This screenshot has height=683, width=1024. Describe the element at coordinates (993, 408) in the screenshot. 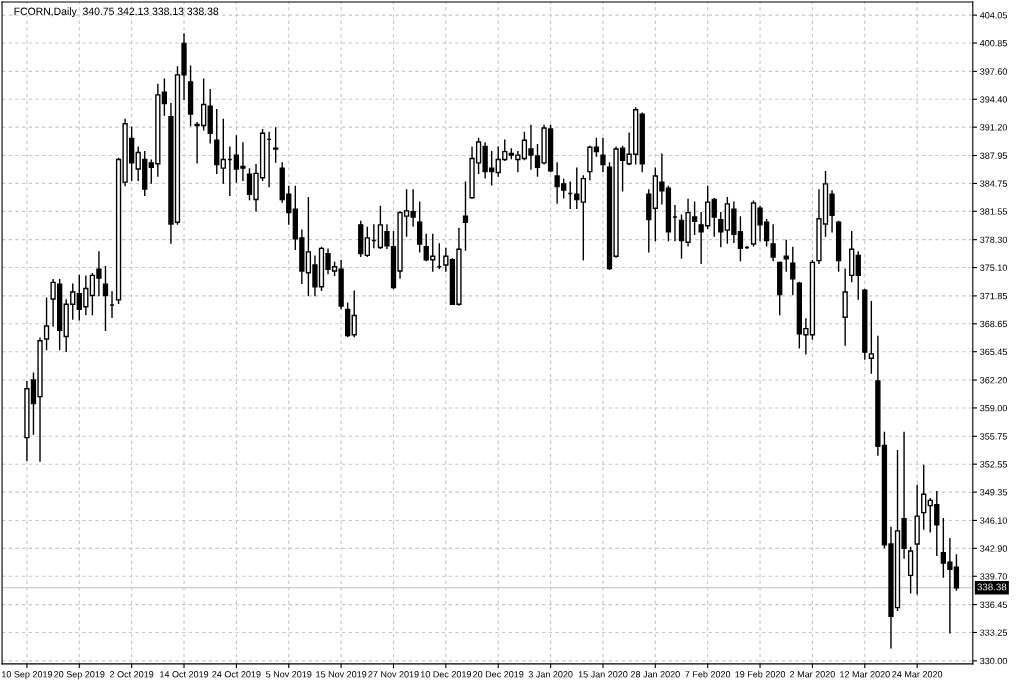

I see `y-tick-label: 359.00` at that location.